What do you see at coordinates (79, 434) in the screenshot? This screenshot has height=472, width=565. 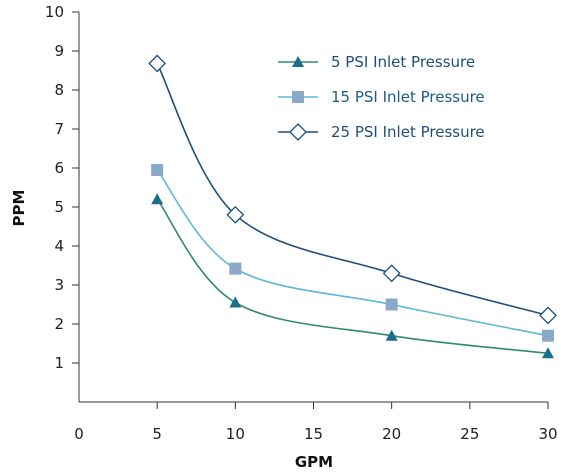 I see `x-tick-label: 0` at bounding box center [79, 434].